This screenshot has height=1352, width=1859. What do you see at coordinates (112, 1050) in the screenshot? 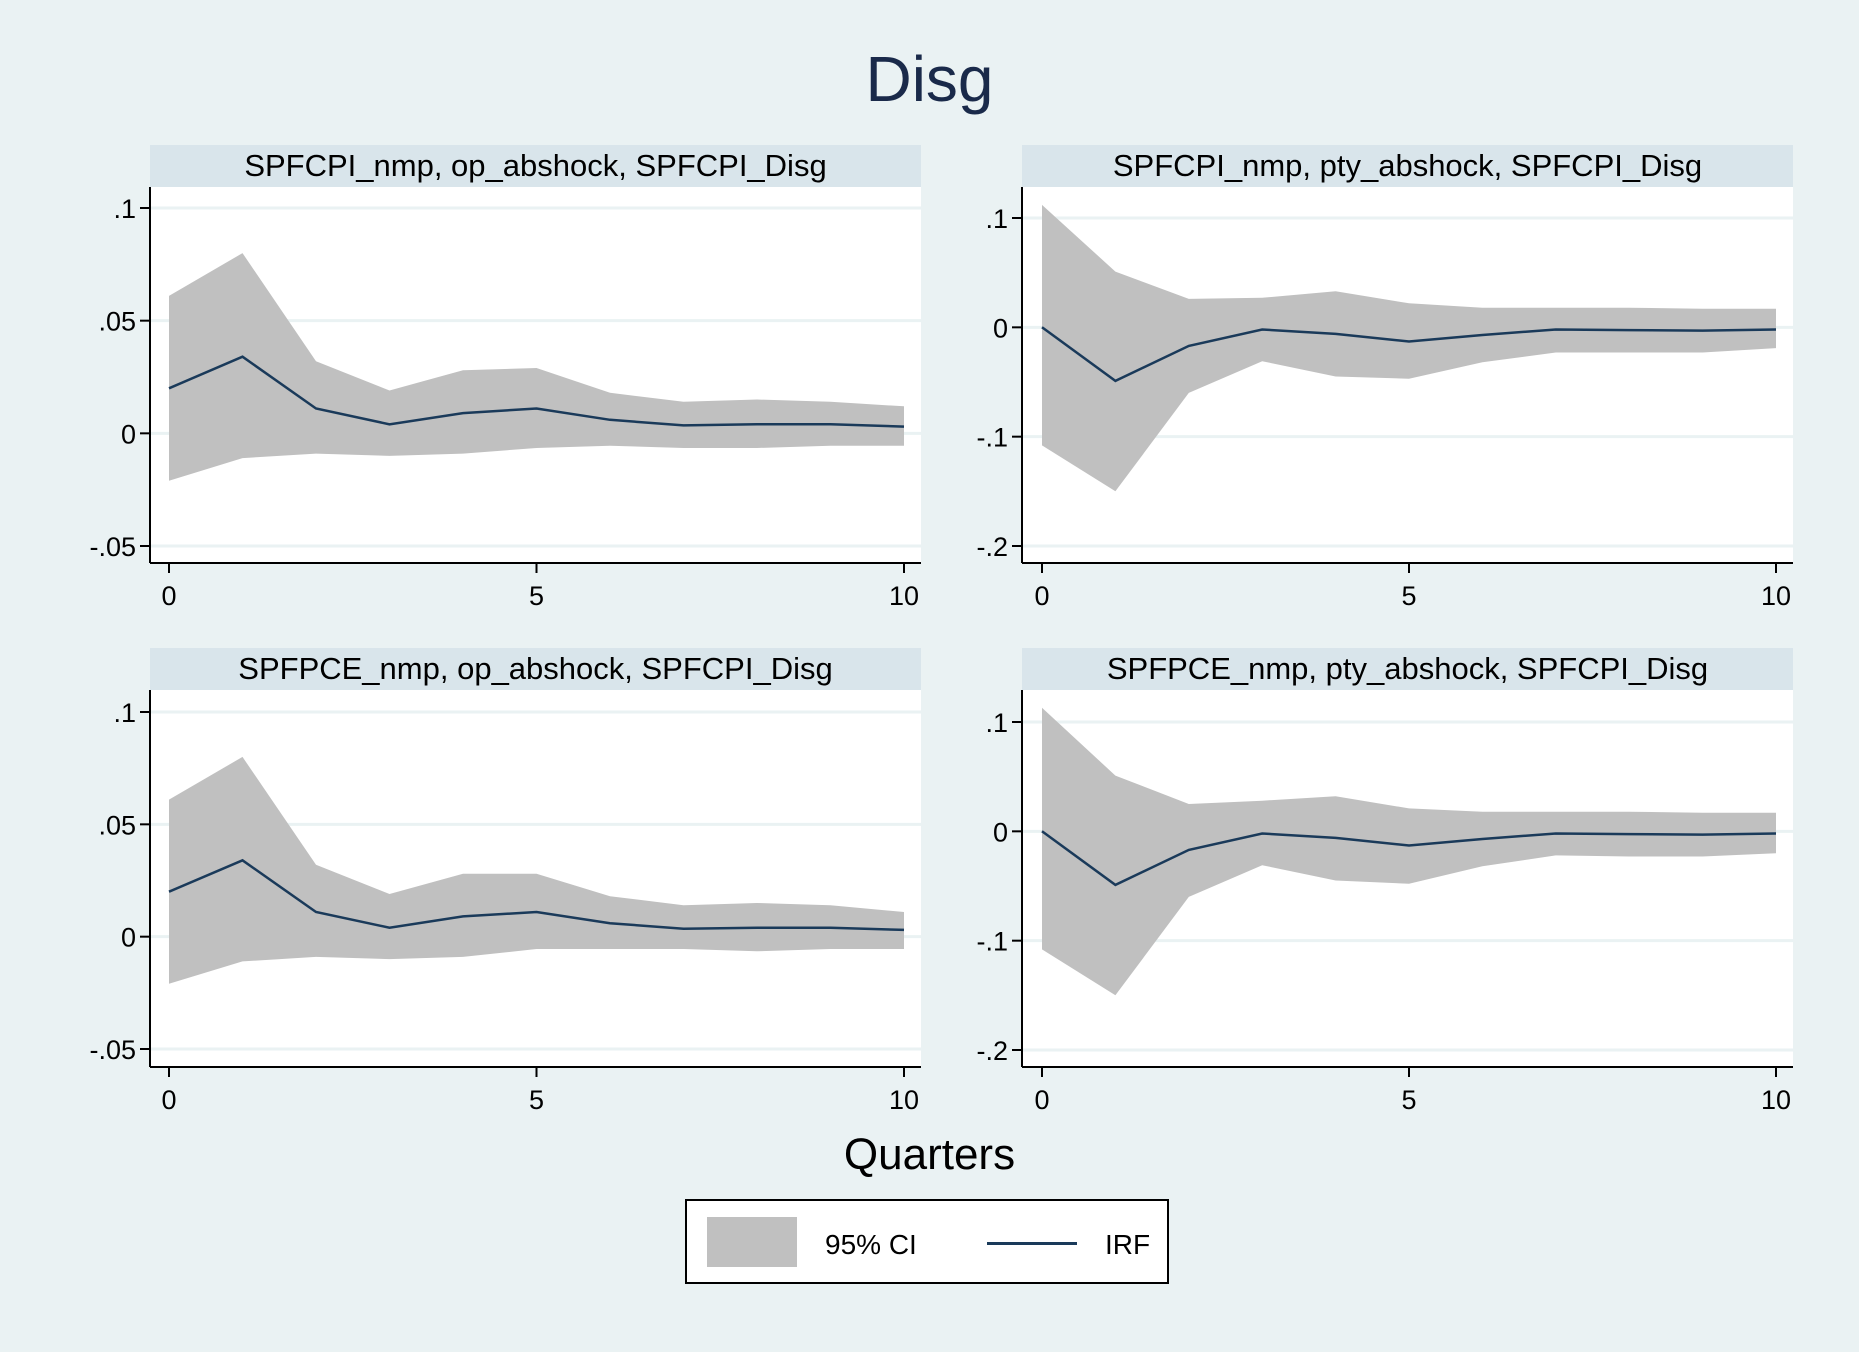
I see `panel-3-y-tick-label-3: -.05` at bounding box center [112, 1050].